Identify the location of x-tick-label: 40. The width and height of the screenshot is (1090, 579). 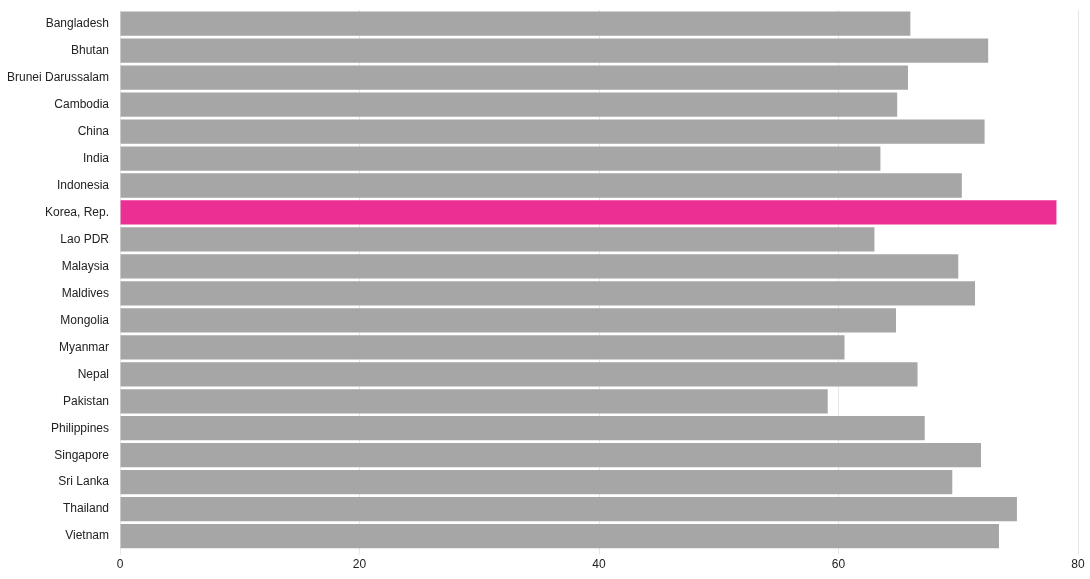
(599, 564).